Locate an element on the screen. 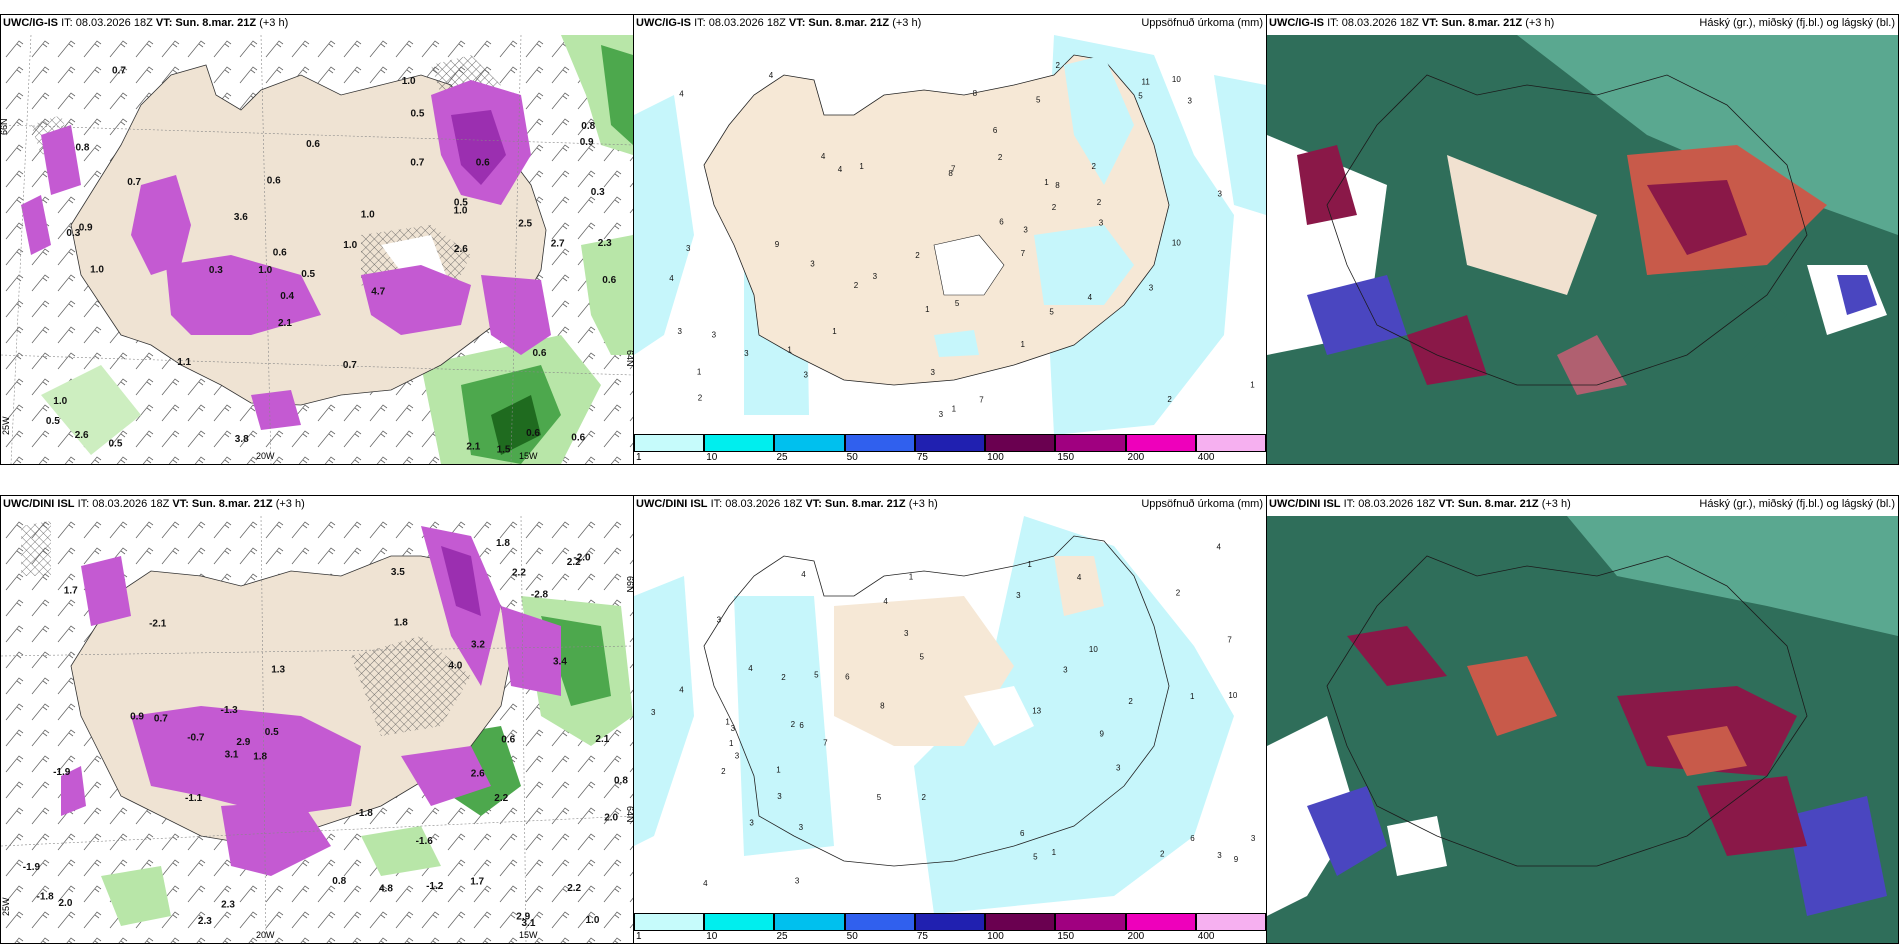  lat-label-64n: 64N is located at coordinates (629, 358).